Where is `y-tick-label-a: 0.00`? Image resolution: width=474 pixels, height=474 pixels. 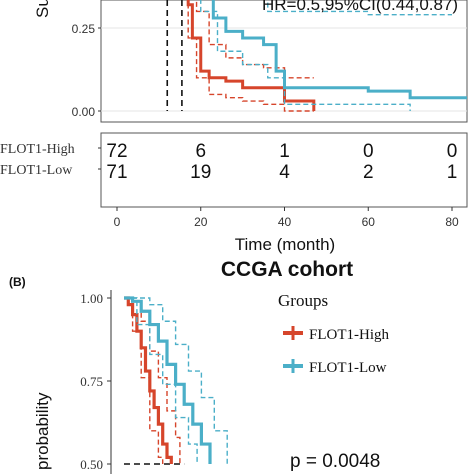 y-tick-label-a: 0.00 is located at coordinates (84, 112).